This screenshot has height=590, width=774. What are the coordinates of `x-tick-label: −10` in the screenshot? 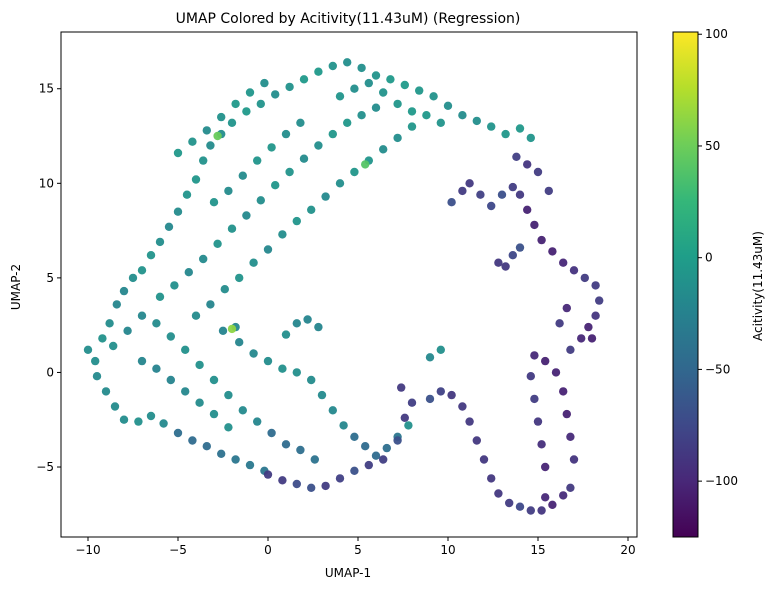 It's located at (87, 550).